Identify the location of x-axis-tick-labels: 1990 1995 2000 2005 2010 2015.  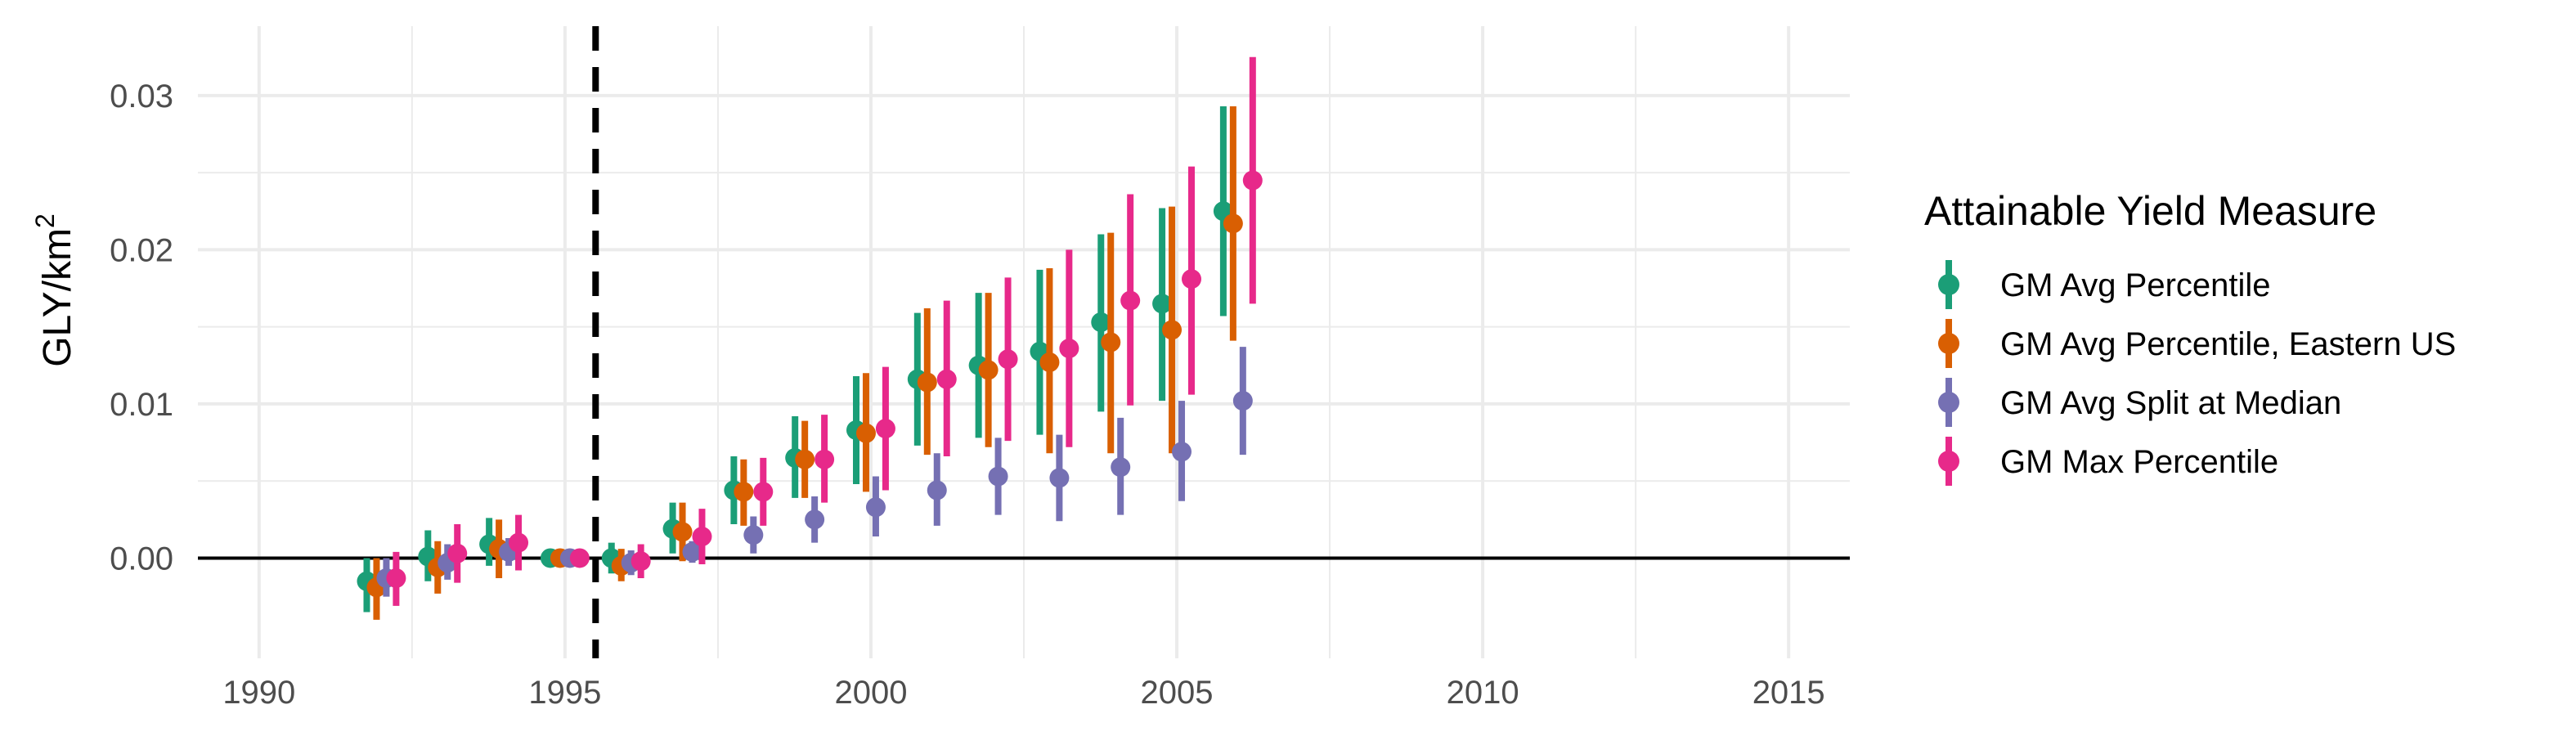
(1023, 693).